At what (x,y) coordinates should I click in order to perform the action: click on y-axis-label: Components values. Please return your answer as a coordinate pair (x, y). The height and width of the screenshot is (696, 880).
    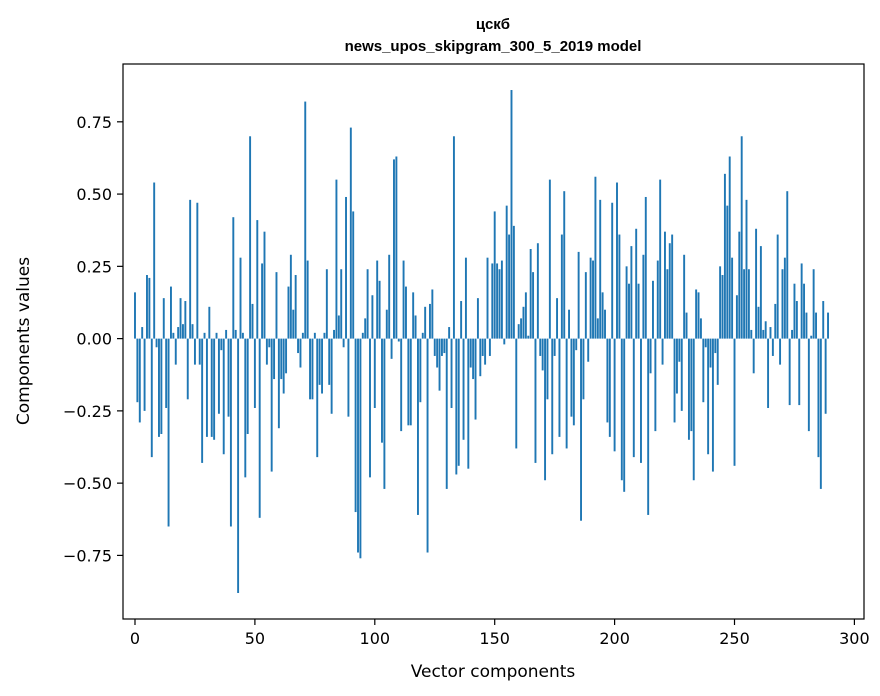
    Looking at the image, I should click on (24, 341).